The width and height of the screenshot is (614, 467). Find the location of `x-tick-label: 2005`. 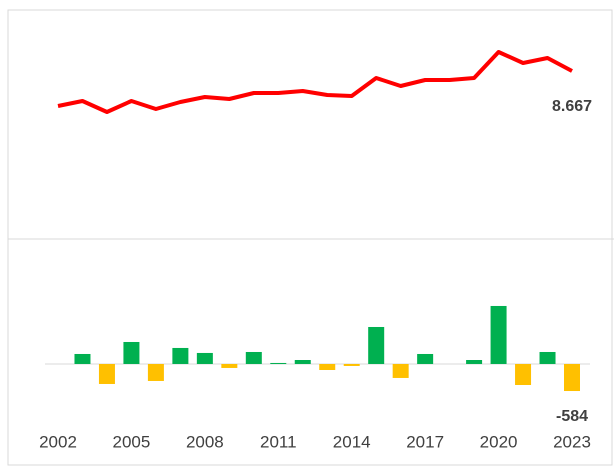

x-tick-label: 2005 is located at coordinates (132, 441).